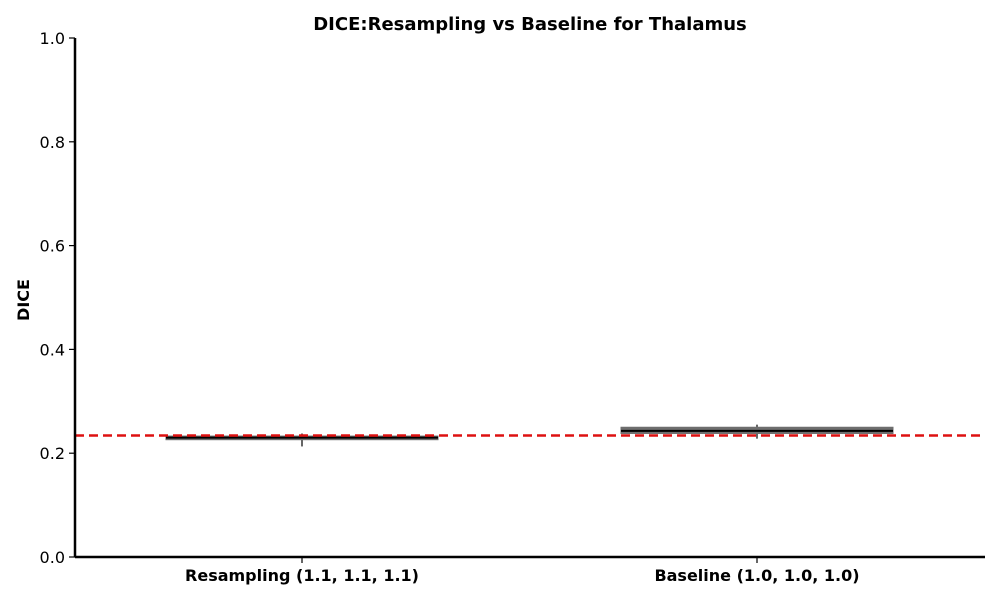 The width and height of the screenshot is (1000, 600). What do you see at coordinates (52, 557) in the screenshot?
I see `y-tick-label: 0.0` at bounding box center [52, 557].